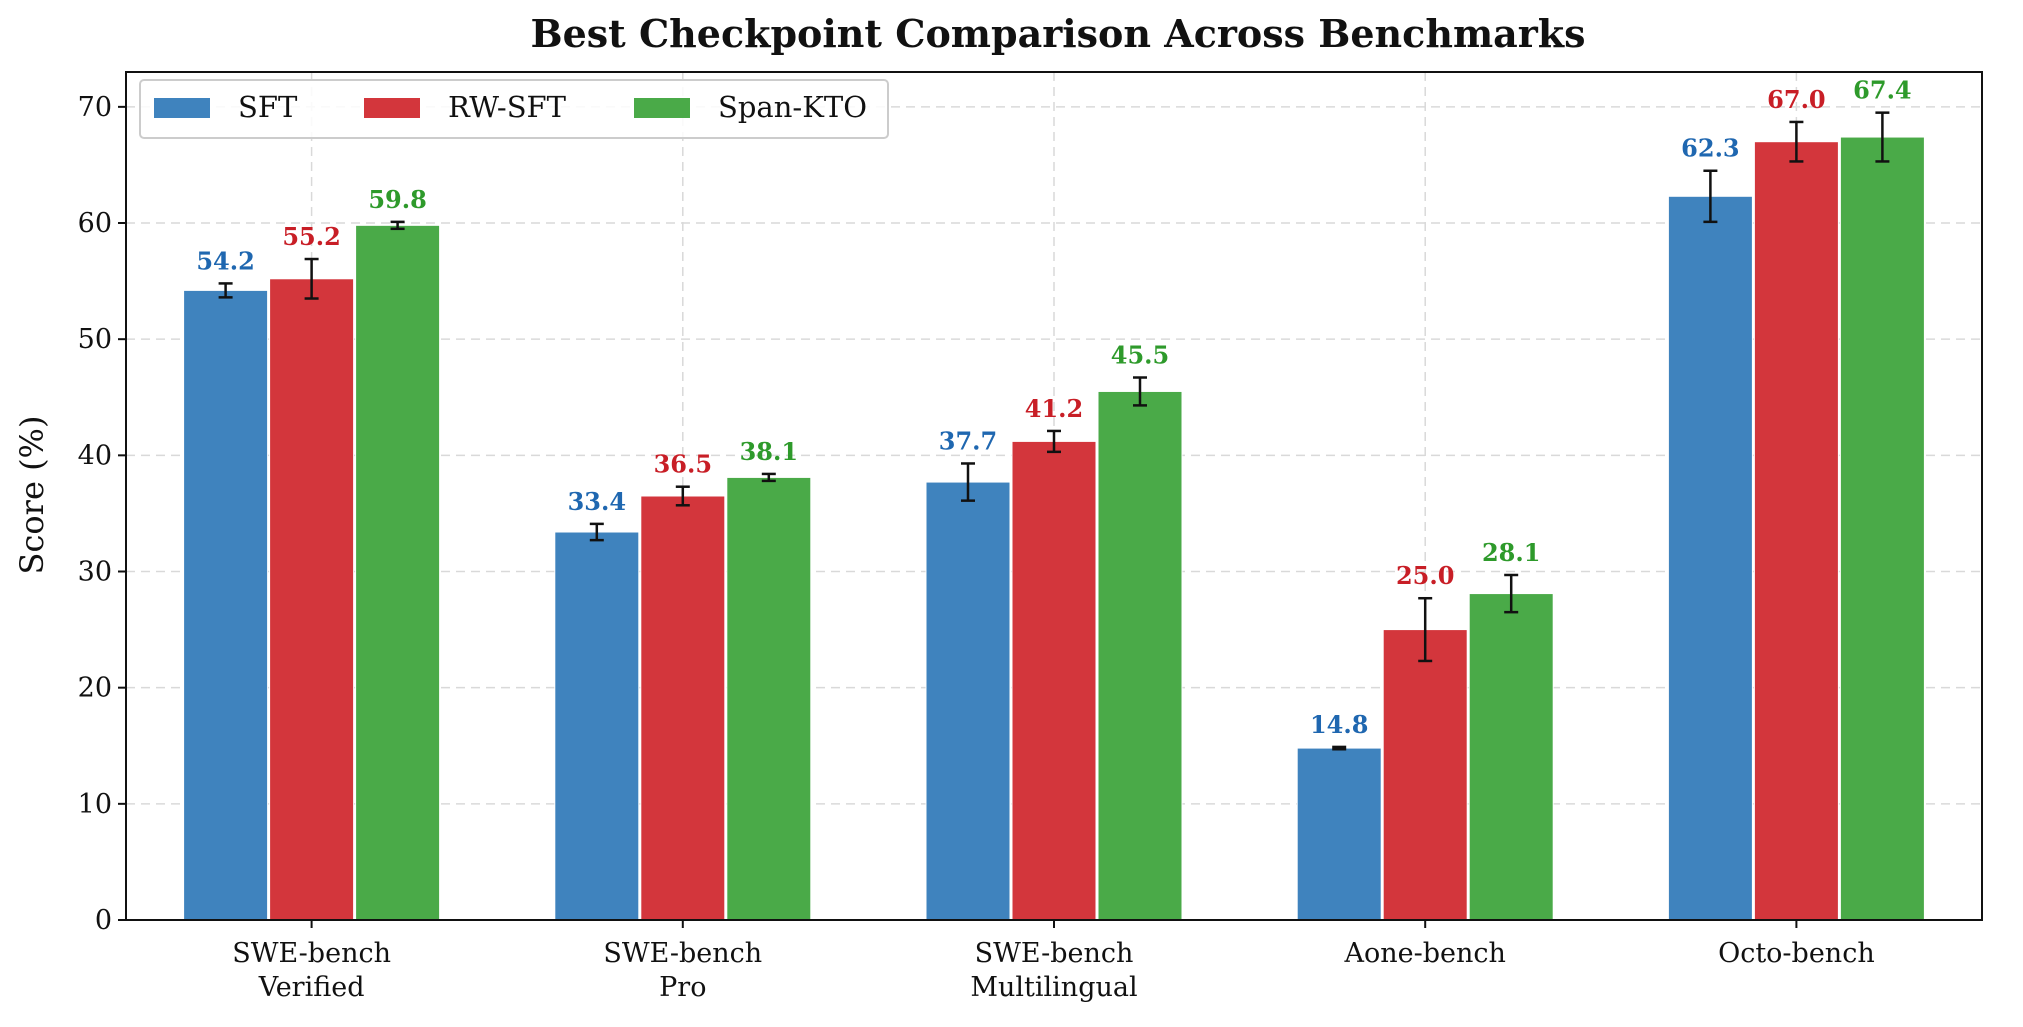 The image size is (2023, 1027). I want to click on legend-box, so click(514, 109).